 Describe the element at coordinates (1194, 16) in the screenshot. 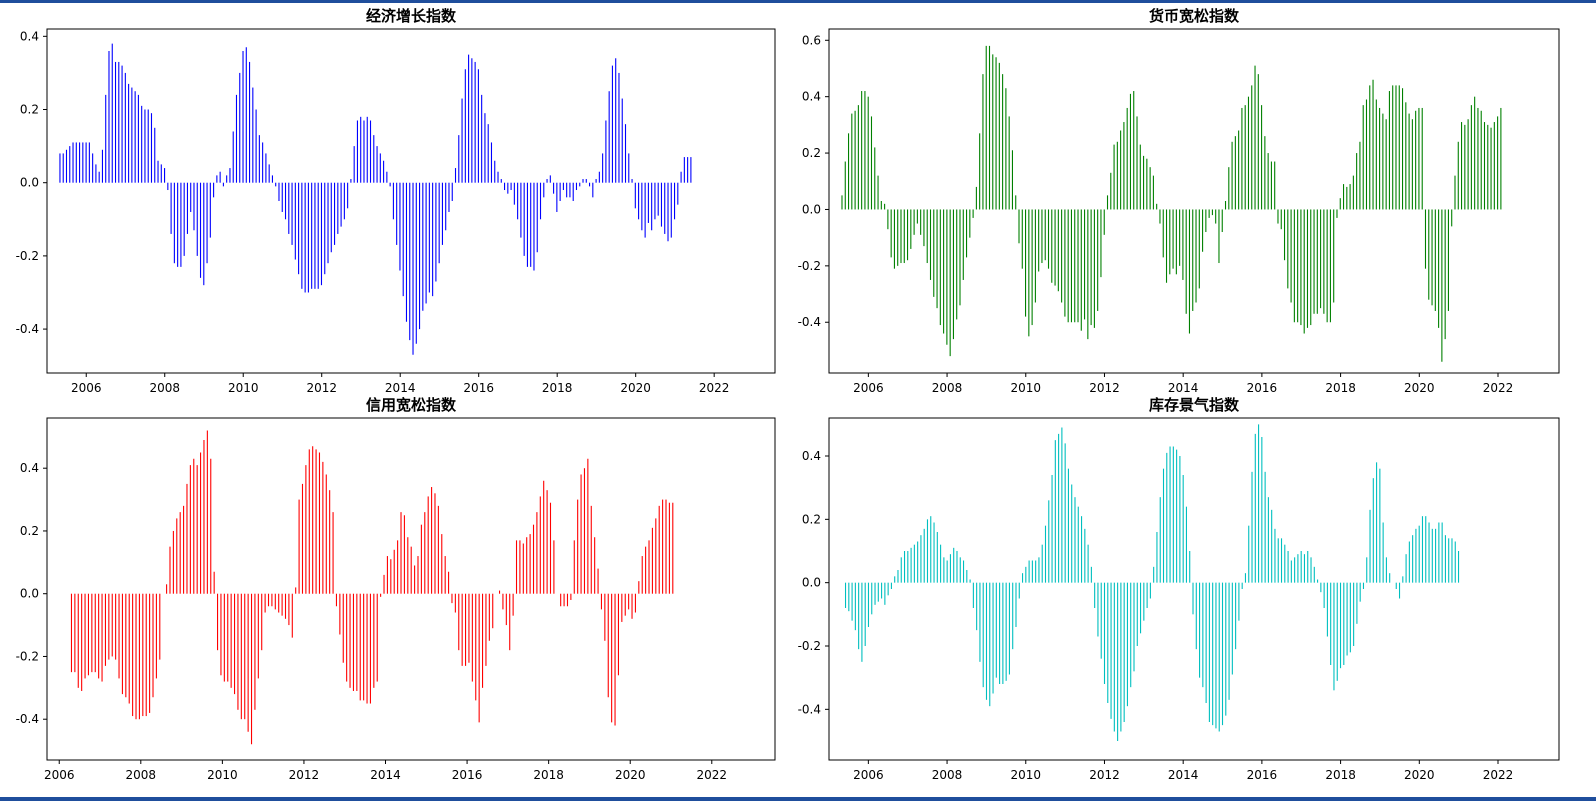

I see `chart-title: 货币宽松指数` at that location.